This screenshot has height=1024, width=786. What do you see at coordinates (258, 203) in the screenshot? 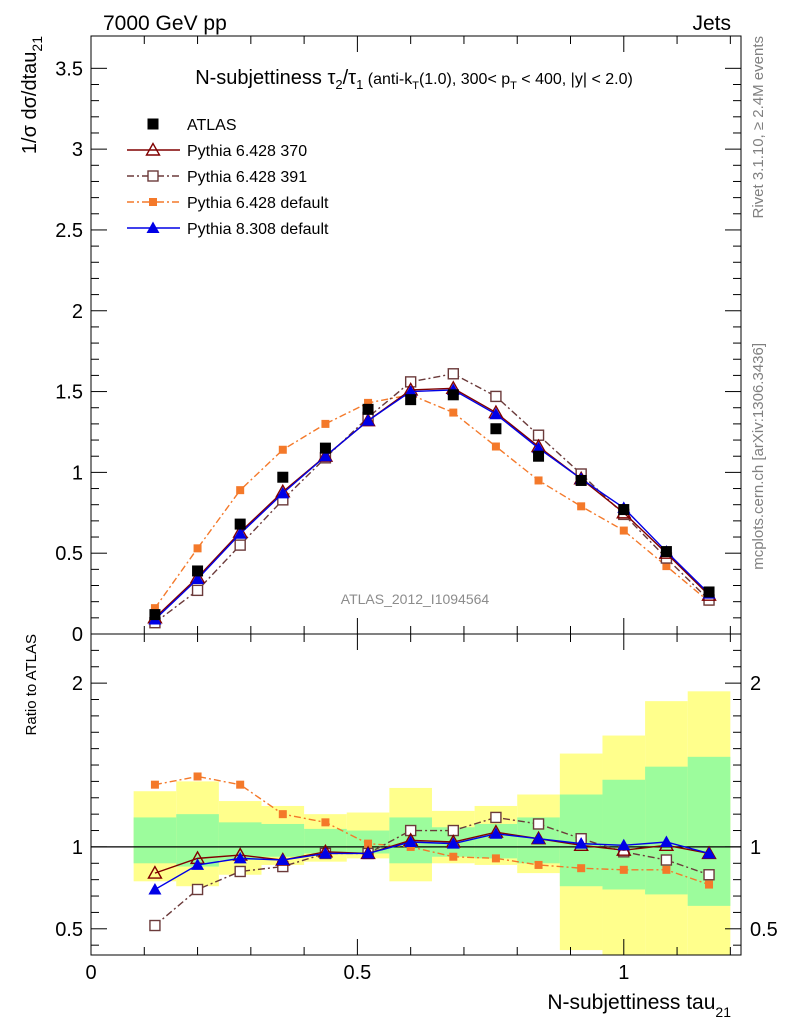
I see `legend-label: Pythia 6.428 default` at bounding box center [258, 203].